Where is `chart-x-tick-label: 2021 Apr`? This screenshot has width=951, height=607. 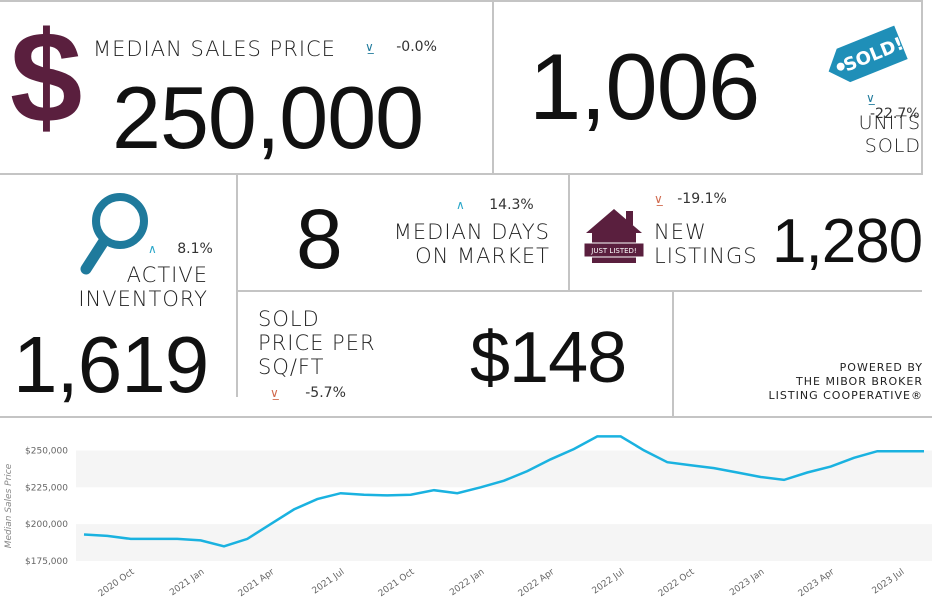
chart-x-tick-label: 2021 Apr is located at coordinates (257, 583).